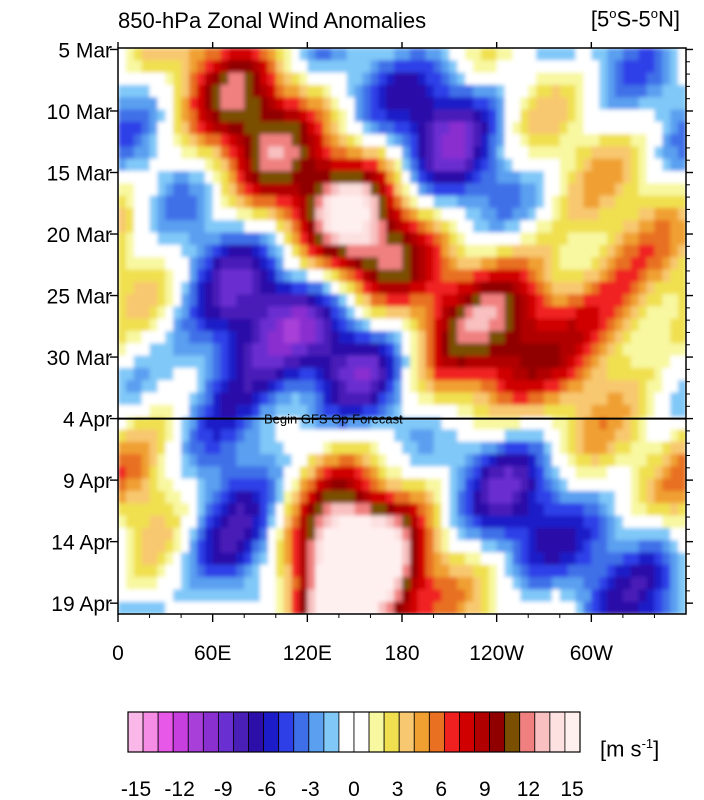 Image resolution: width=704 pixels, height=800 pixels. What do you see at coordinates (441, 789) in the screenshot?
I see `colorbar-label: 6` at bounding box center [441, 789].